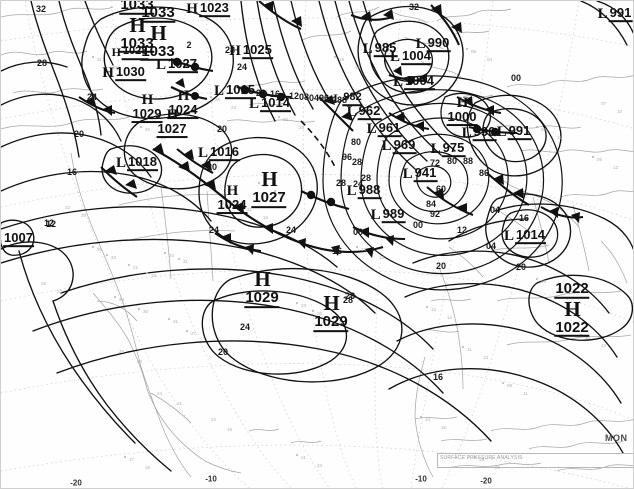 The width and height of the screenshot is (634, 489). Describe the element at coordinates (364, 191) in the screenshot. I see `low-pressure-marker: L 988` at that location.